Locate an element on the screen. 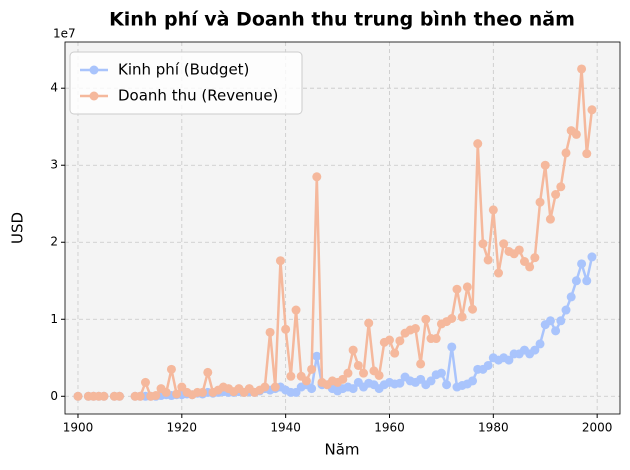  legend-label: Doanh thu (Revenue) is located at coordinates (198, 96).